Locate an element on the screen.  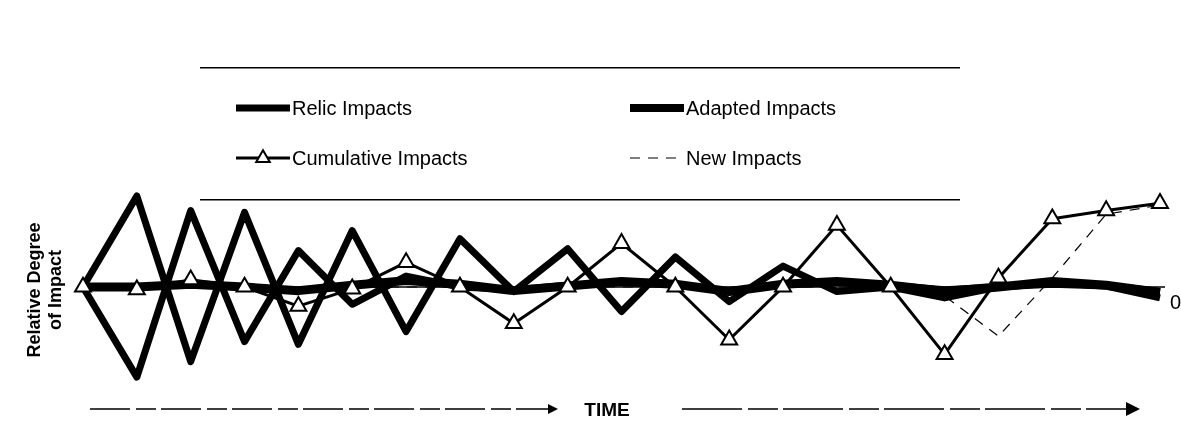
legend-label: Adapted Impacts is located at coordinates (761, 108).